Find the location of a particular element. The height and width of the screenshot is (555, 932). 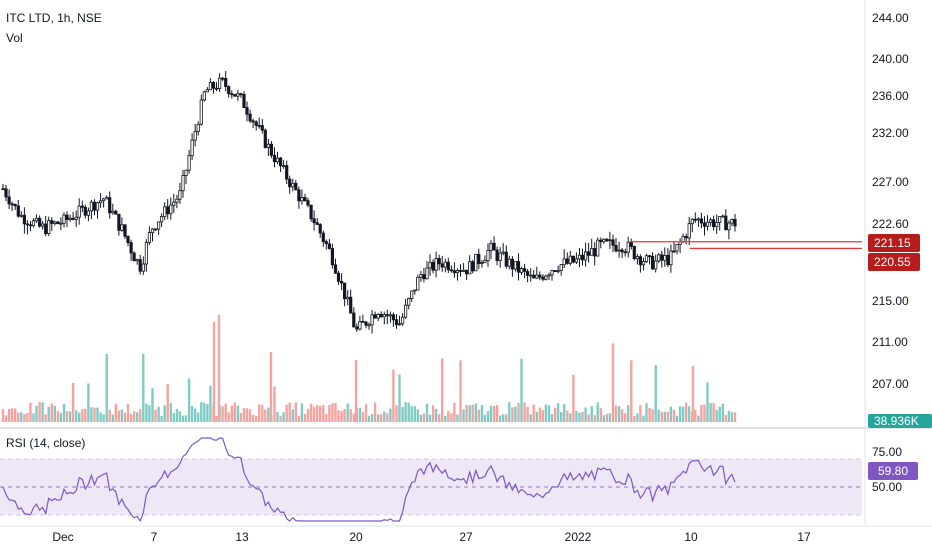

volume-tag is located at coordinates (900, 421).